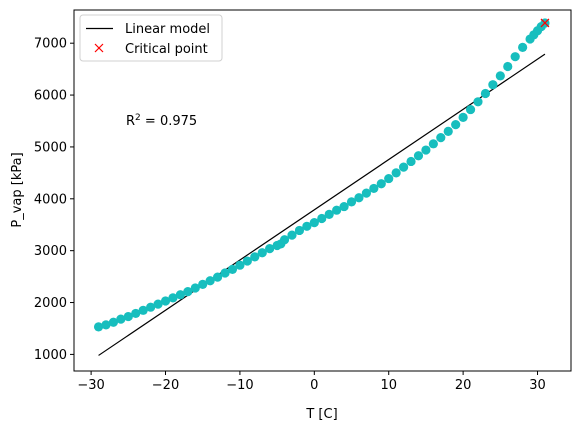 Image resolution: width=580 pixels, height=432 pixels. What do you see at coordinates (17, 189) in the screenshot?
I see `y-axis-label: P_vap [kPa]` at bounding box center [17, 189].